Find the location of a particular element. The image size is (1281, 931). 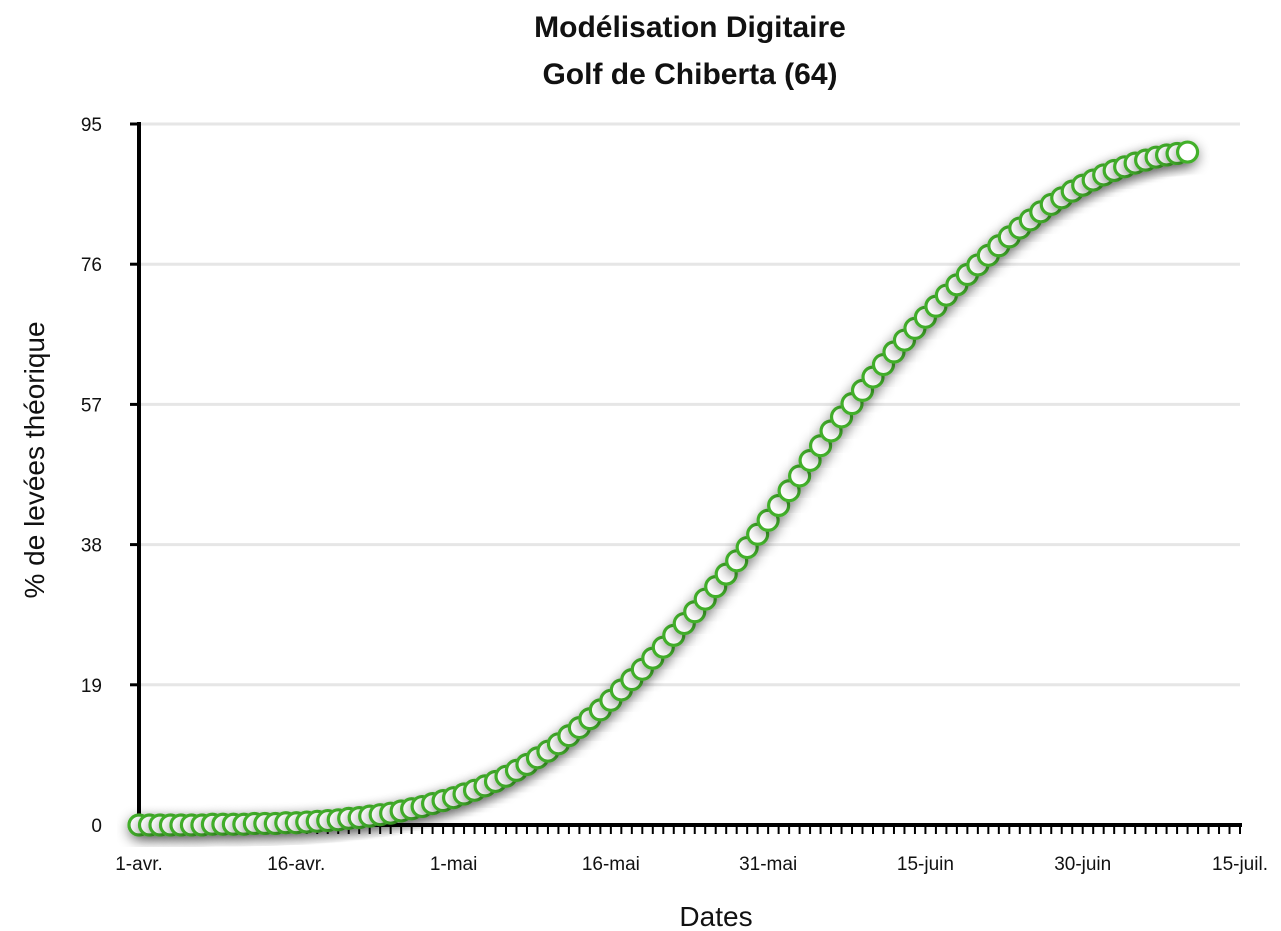

y-tick-labels: 0 19 38 57 76 95 is located at coordinates (110, 476).